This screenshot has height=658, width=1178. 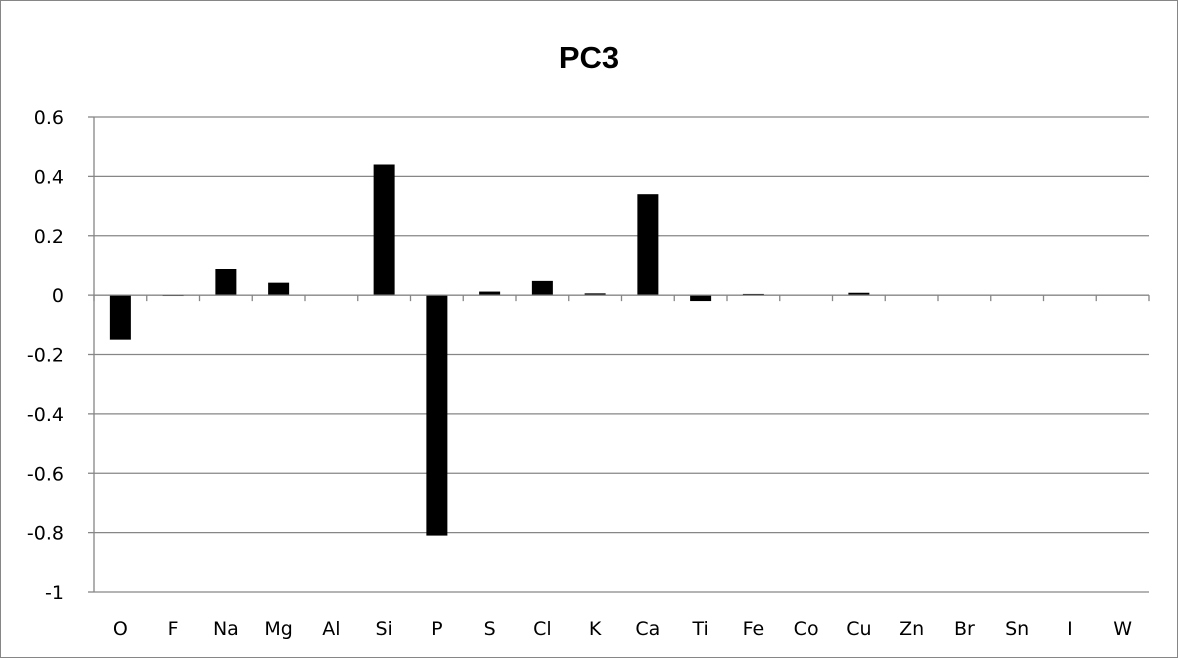 What do you see at coordinates (701, 298) in the screenshot?
I see `bar-ti` at bounding box center [701, 298].